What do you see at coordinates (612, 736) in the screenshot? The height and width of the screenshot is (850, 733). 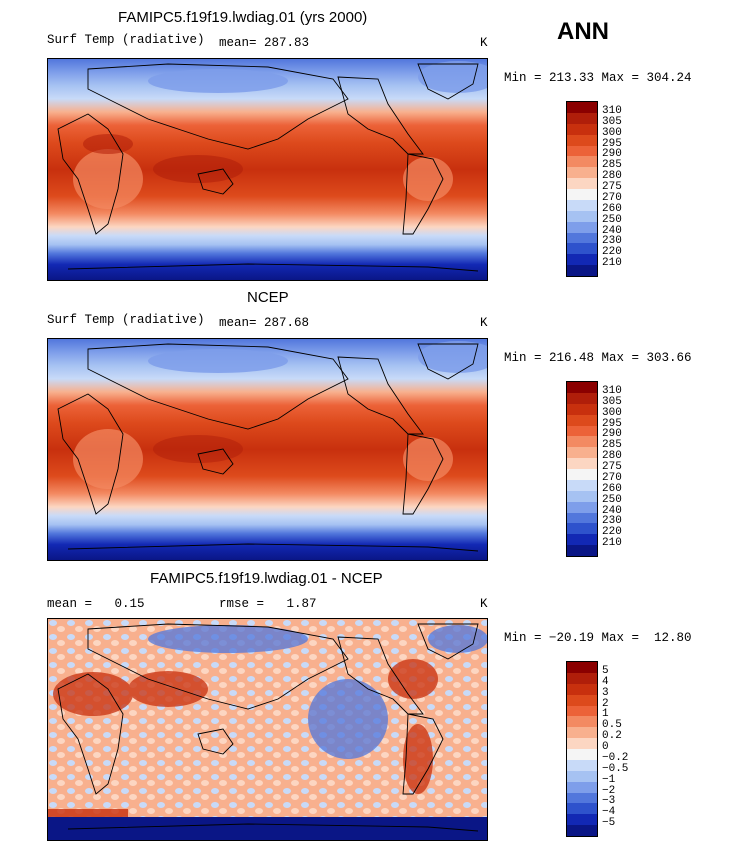 I see `colorbar-tick-label: 0.2` at bounding box center [612, 736].